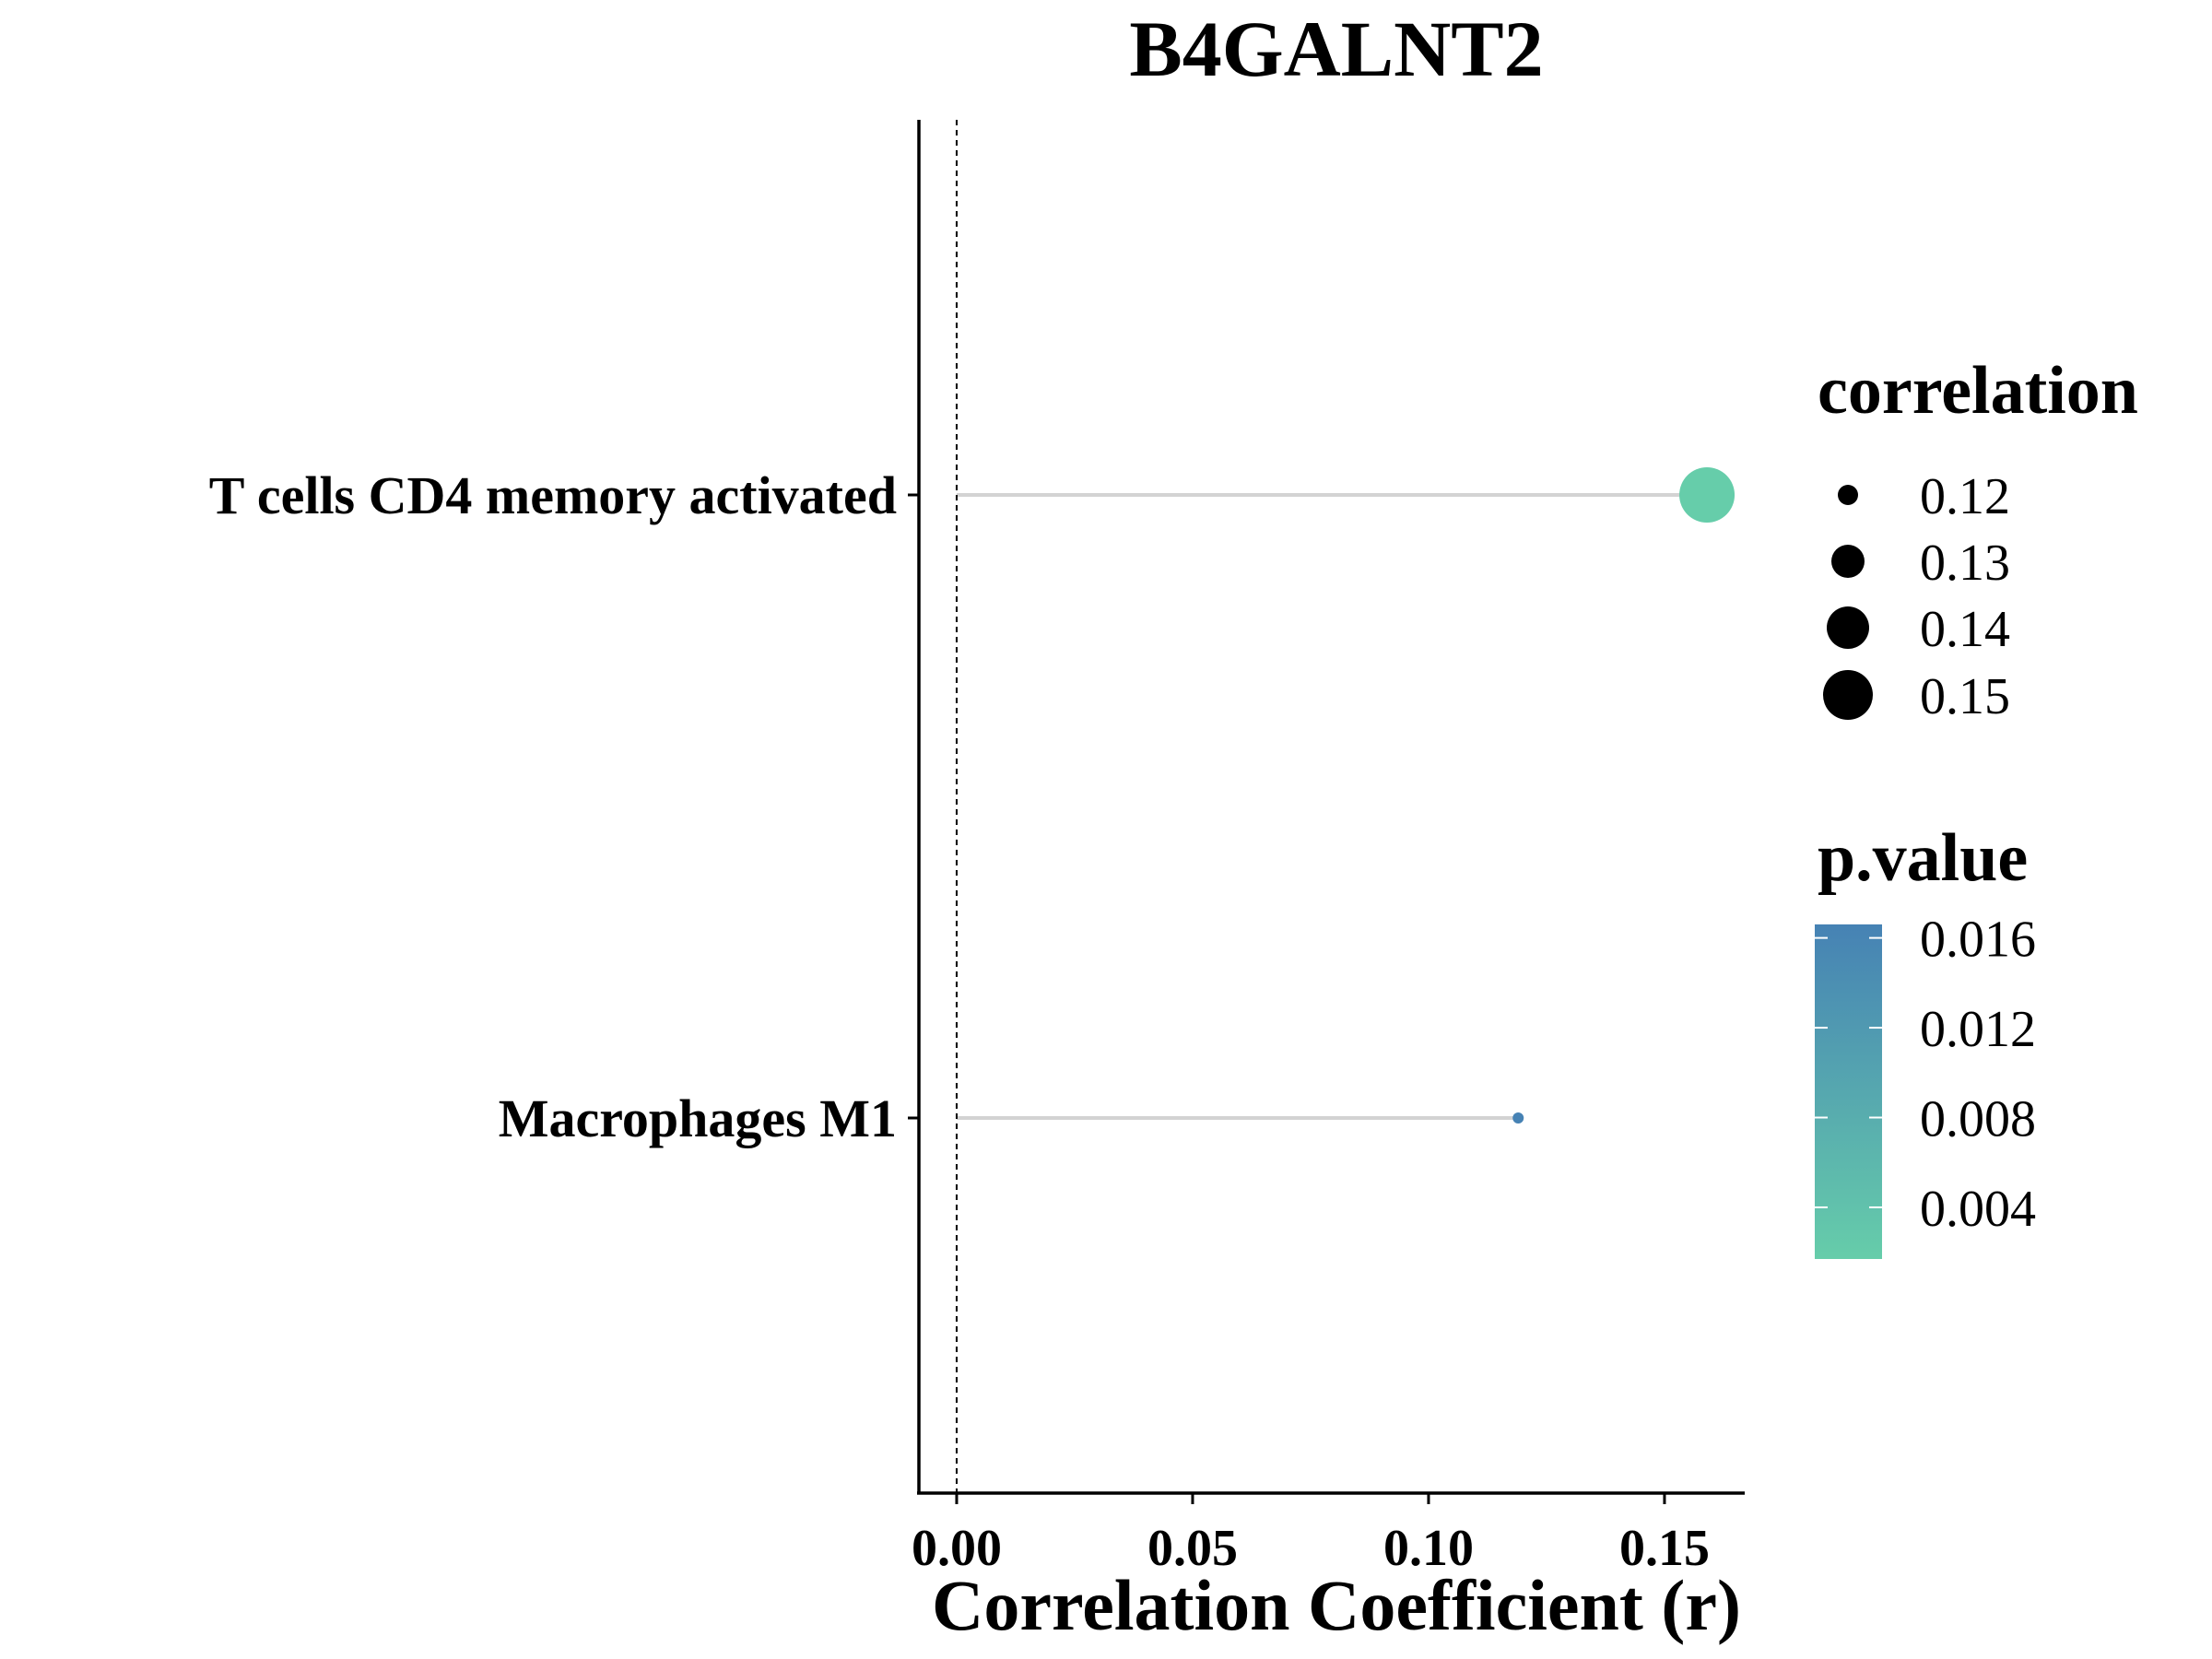  Describe the element at coordinates (1848, 1091) in the screenshot. I see `color-legend-bar` at that location.